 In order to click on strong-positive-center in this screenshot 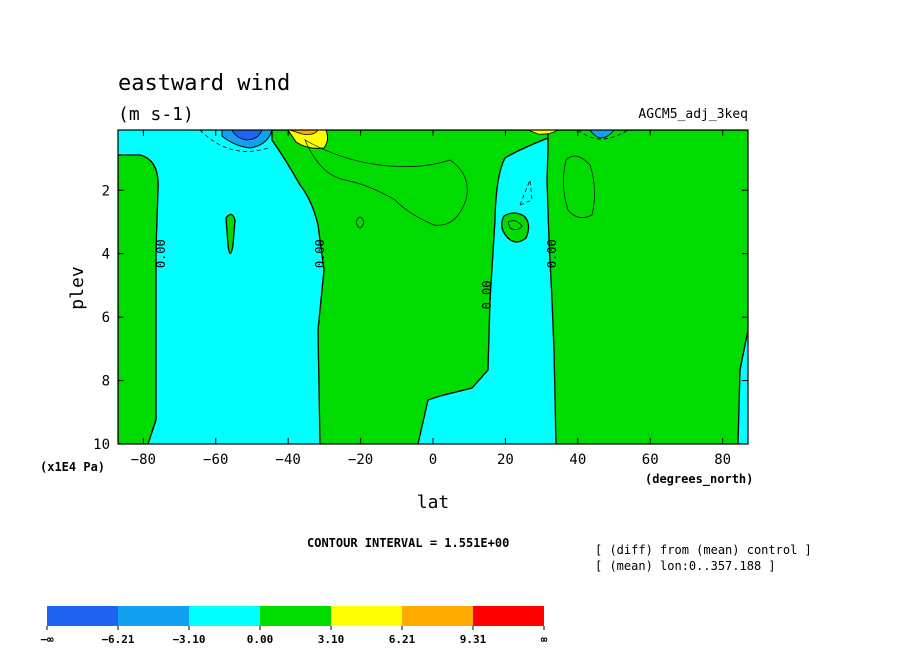, I will do `click(308, 139)`.